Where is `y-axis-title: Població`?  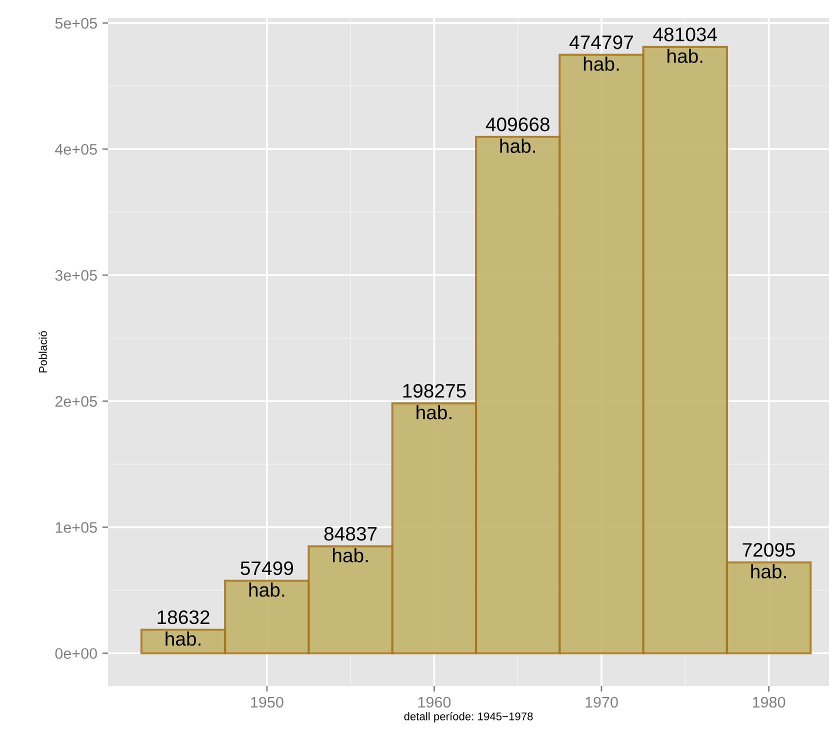
y-axis-title: Població is located at coordinates (42, 351).